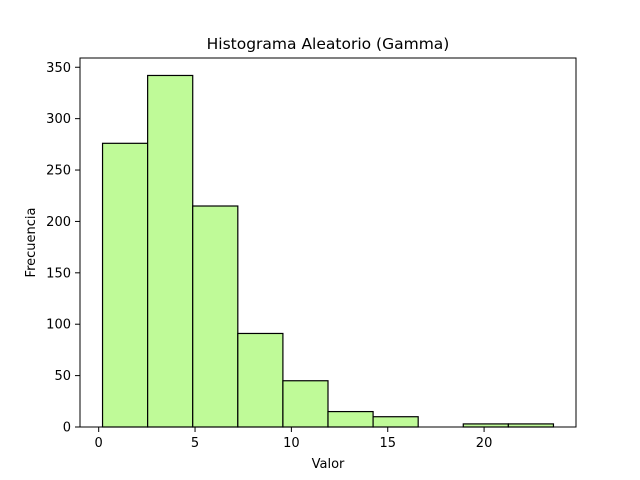 The width and height of the screenshot is (640, 480). Describe the element at coordinates (58, 68) in the screenshot. I see `y-tick-label: 350` at that location.